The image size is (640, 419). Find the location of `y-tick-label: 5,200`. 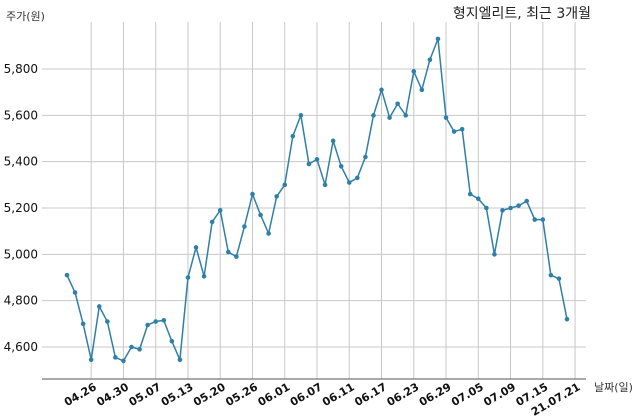

y-tick-label: 5,200 is located at coordinates (21, 208).